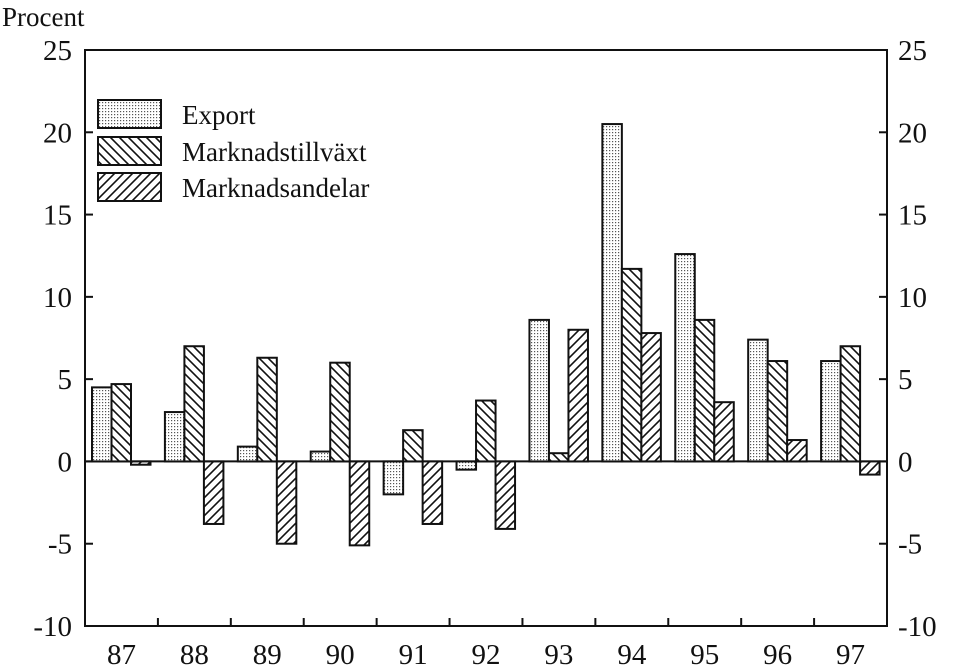 Image resolution: width=954 pixels, height=667 pixels. I want to click on x-axis: 87 88 89 90 91 92 93 94 95 96 97, so click(486, 642).